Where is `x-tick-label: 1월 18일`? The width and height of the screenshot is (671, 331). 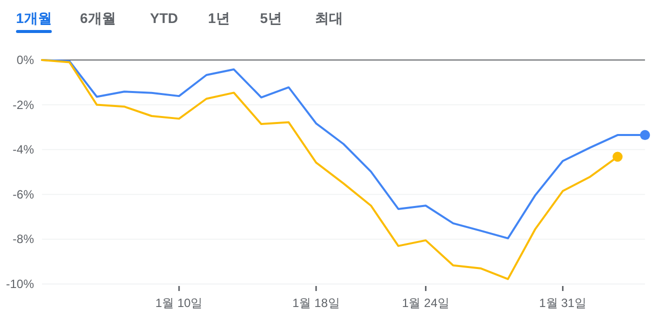
x-tick-label: 1월 18일 is located at coordinates (316, 303).